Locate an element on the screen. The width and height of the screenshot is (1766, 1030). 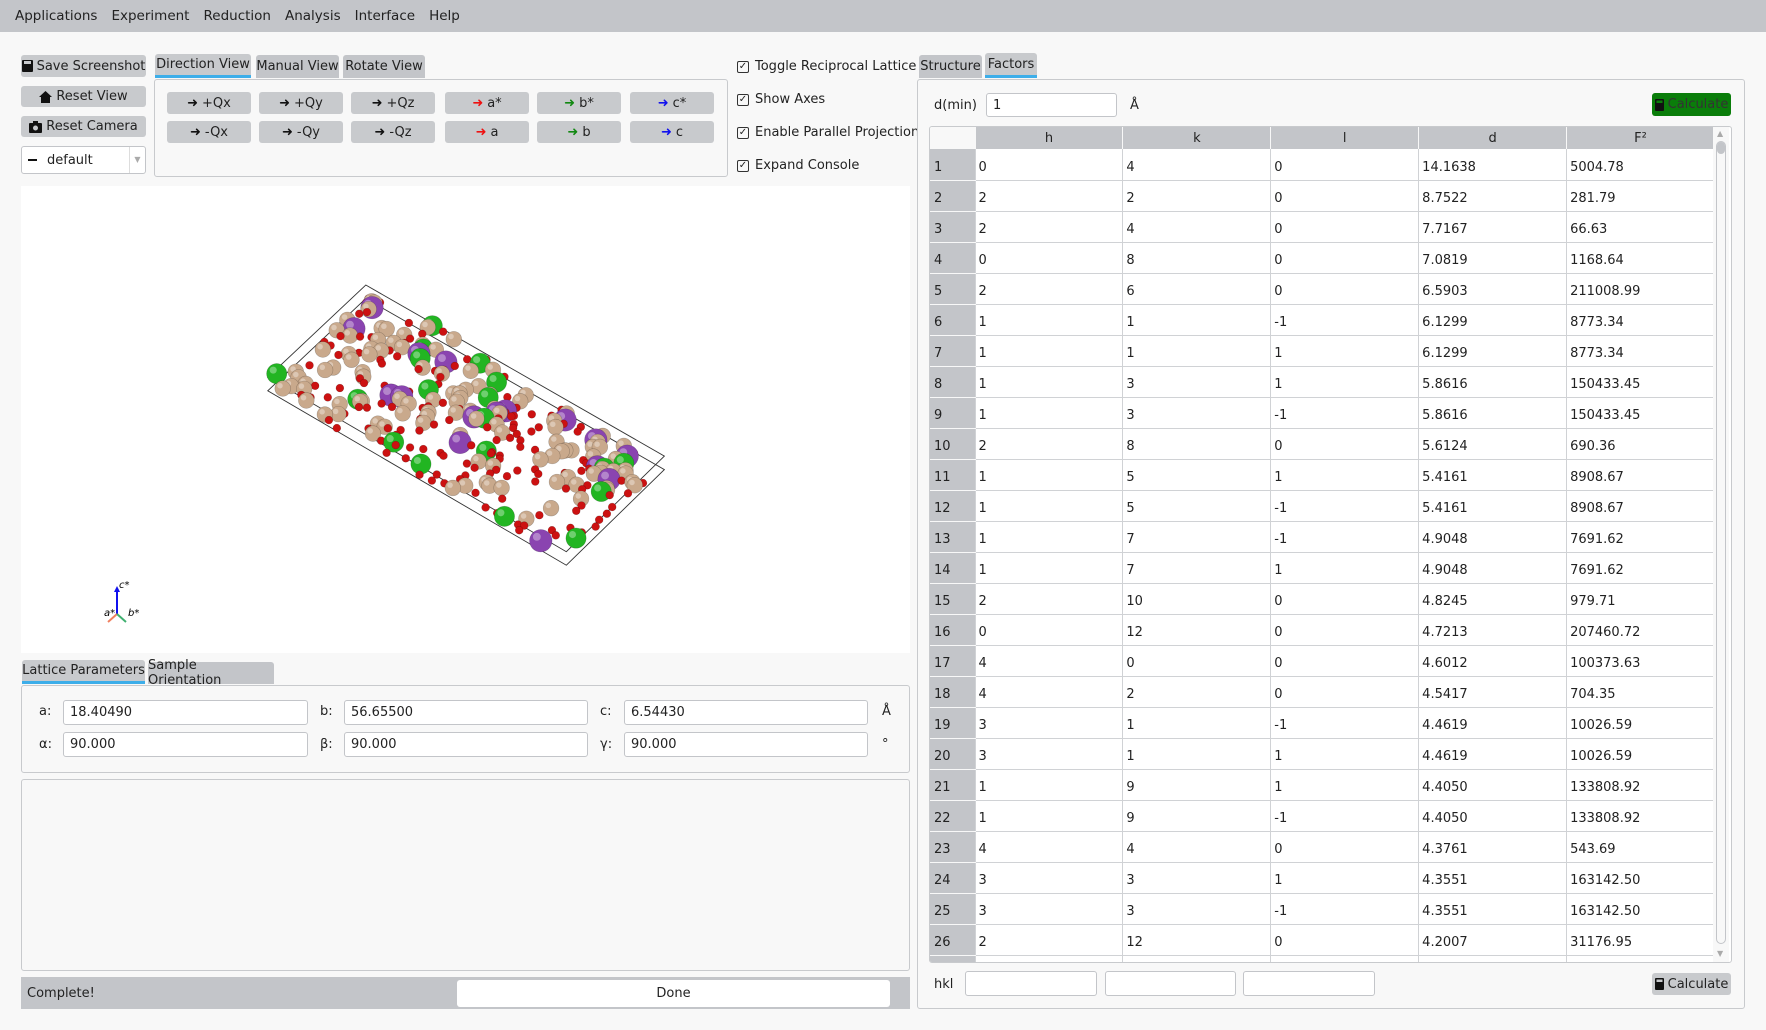
row-header: 11 is located at coordinates (953, 475).